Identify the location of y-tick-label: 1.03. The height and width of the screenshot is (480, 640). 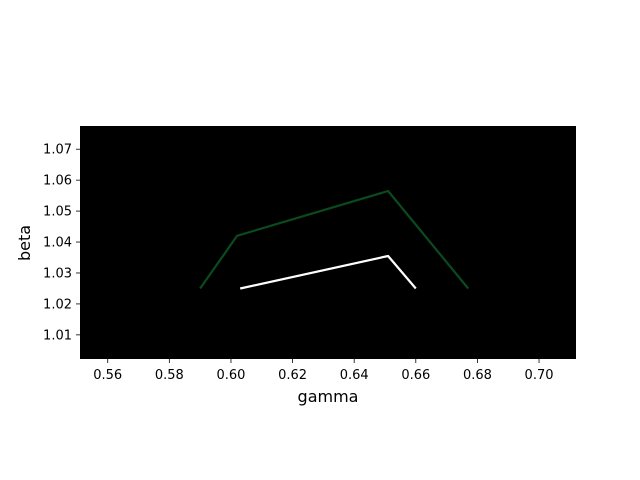
(57, 273).